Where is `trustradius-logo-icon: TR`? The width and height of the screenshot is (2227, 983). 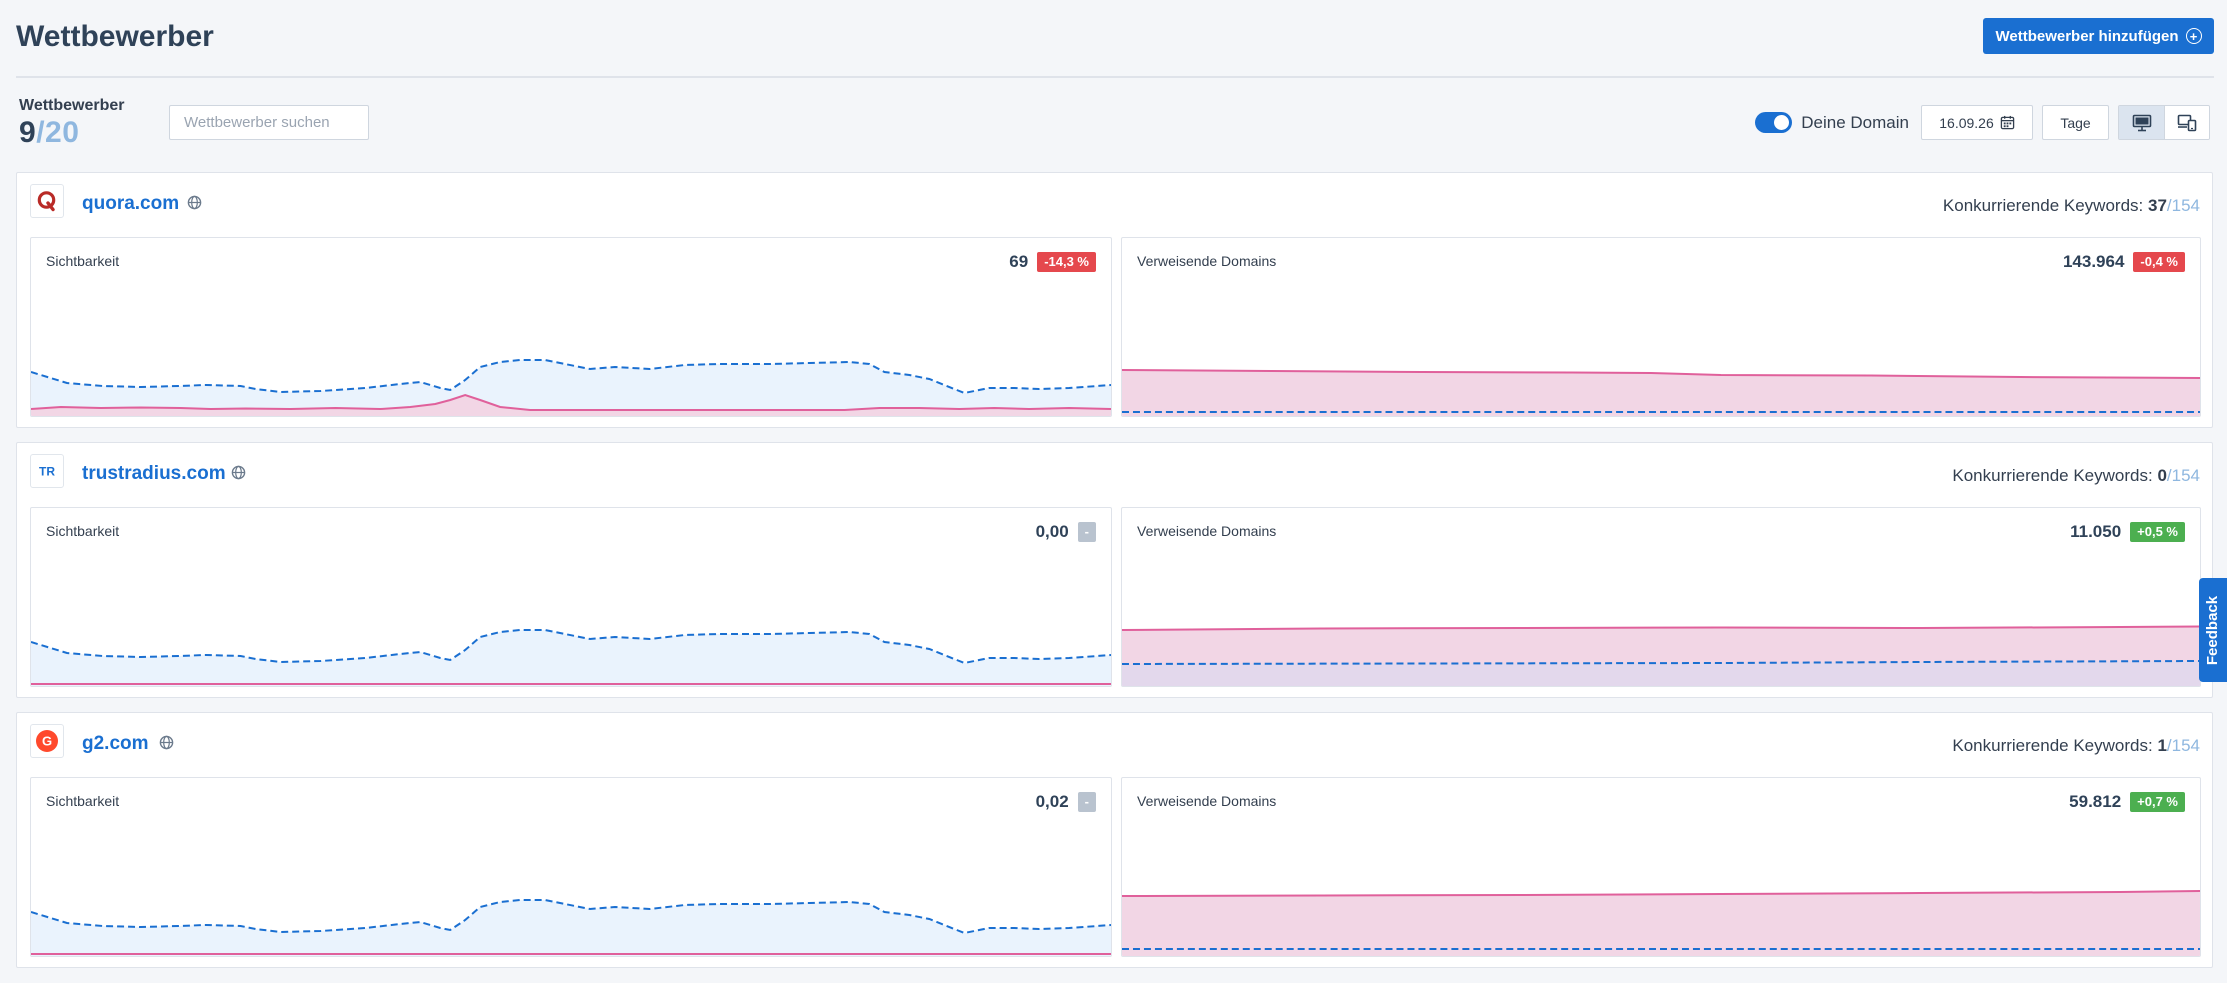
trustradius-logo-icon: TR is located at coordinates (47, 471).